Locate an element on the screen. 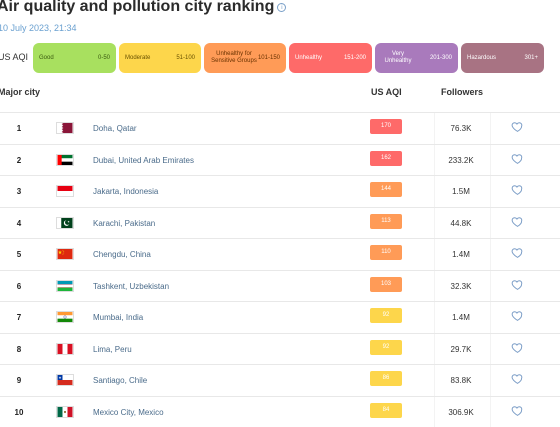 Image resolution: width=560 pixels, height=427 pixels. followers-count: 44.8K is located at coordinates (461, 223).